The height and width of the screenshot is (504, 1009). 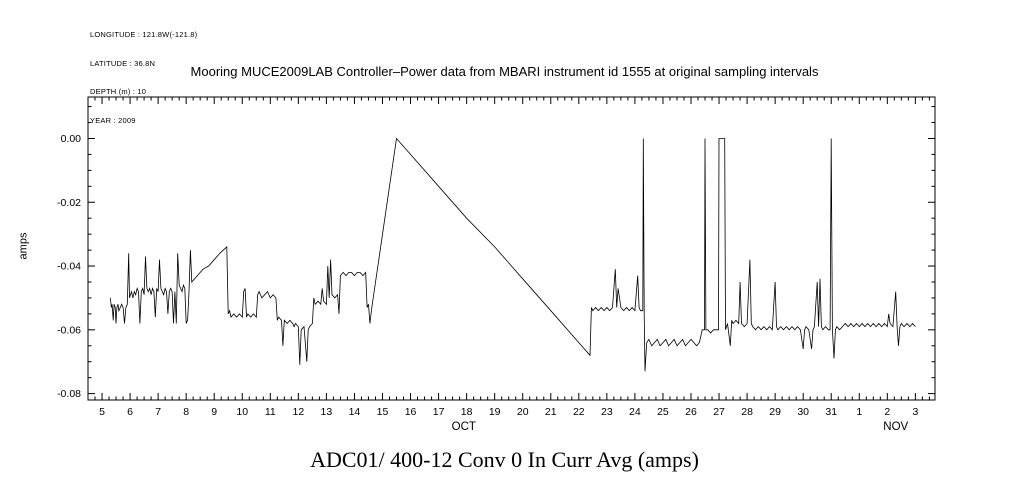 What do you see at coordinates (130, 412) in the screenshot?
I see `svg-text: 6` at bounding box center [130, 412].